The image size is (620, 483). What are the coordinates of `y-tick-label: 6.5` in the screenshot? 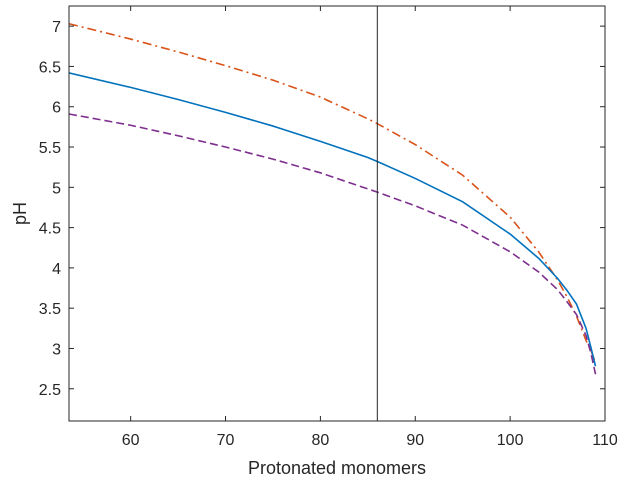 It's located at (50, 67).